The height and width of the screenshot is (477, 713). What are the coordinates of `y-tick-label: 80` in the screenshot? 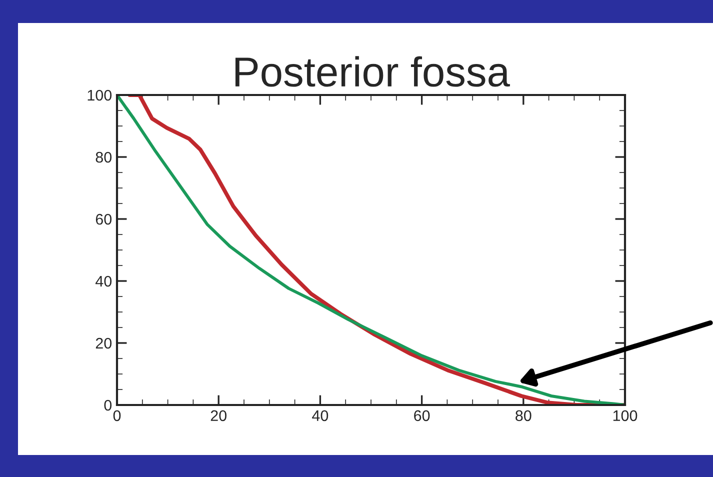 It's located at (104, 157).